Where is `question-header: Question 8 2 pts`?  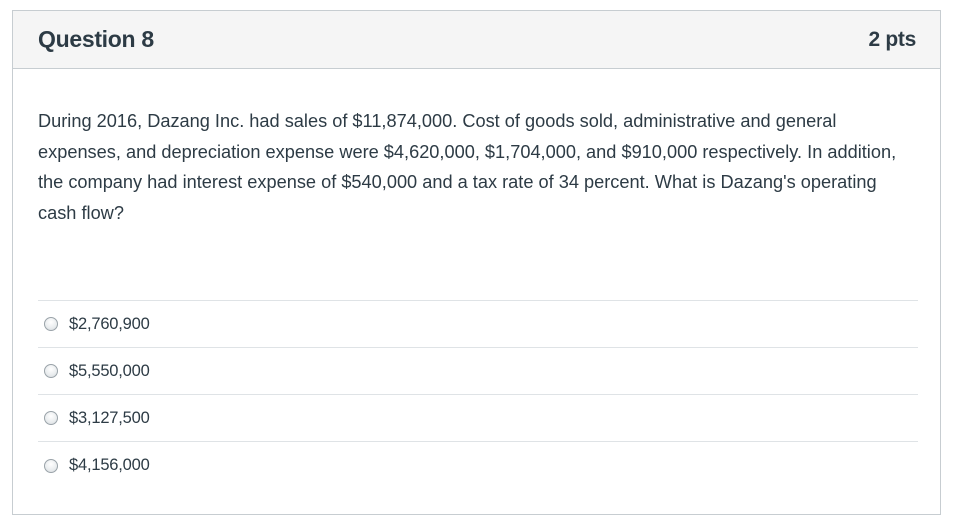 question-header: Question 8 2 pts is located at coordinates (476, 40).